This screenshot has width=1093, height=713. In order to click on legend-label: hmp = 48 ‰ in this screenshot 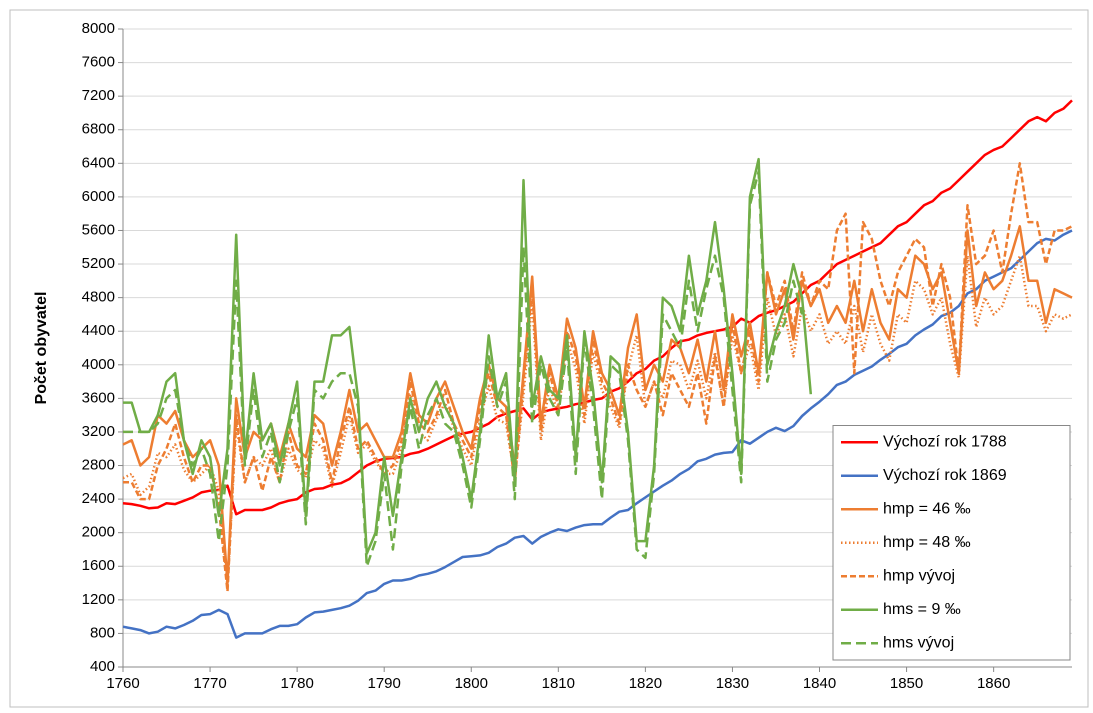, I will do `click(927, 542)`.